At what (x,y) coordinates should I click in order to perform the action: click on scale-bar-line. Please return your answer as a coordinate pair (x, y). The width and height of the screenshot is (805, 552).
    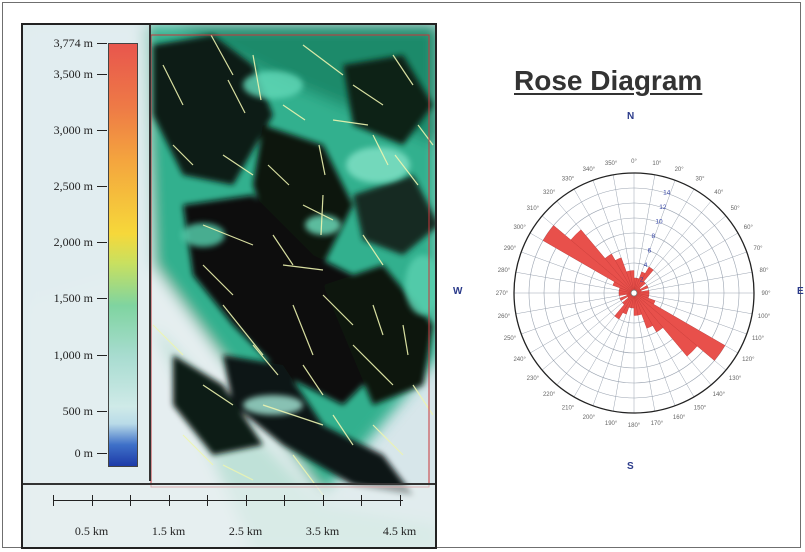
    Looking at the image, I should click on (228, 500).